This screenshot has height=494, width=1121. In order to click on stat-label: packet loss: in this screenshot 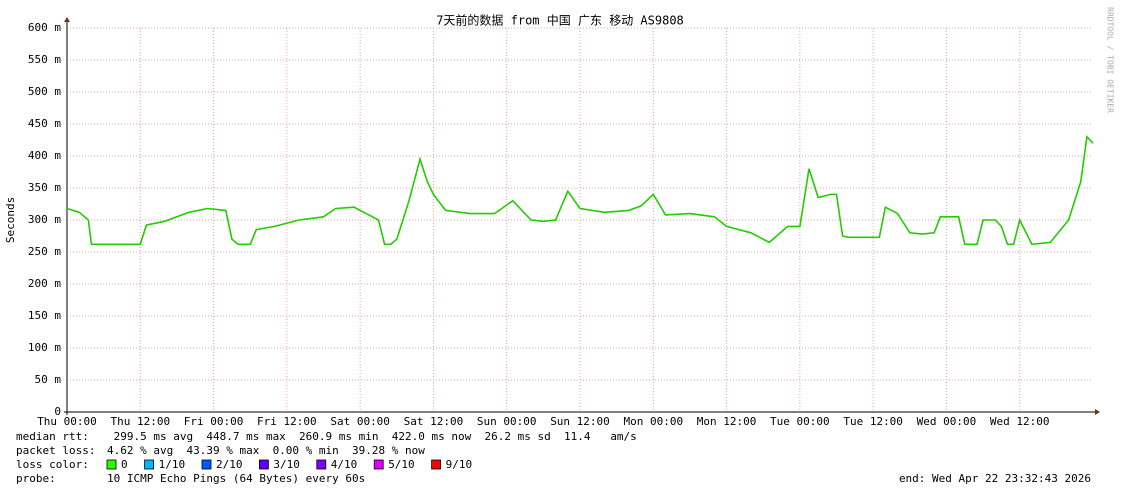, I will do `click(55, 450)`.